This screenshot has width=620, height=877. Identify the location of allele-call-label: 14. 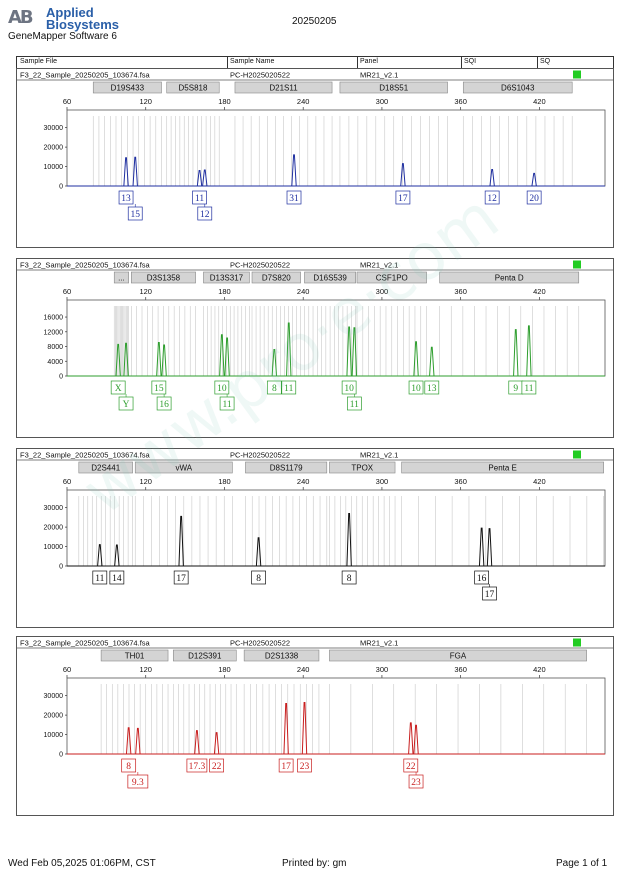
(117, 579).